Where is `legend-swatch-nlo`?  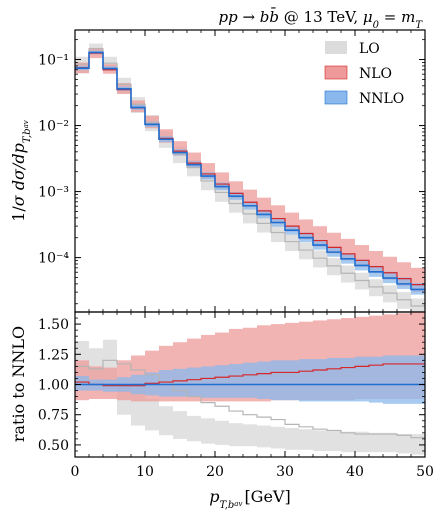
legend-swatch-nlo is located at coordinates (336, 72).